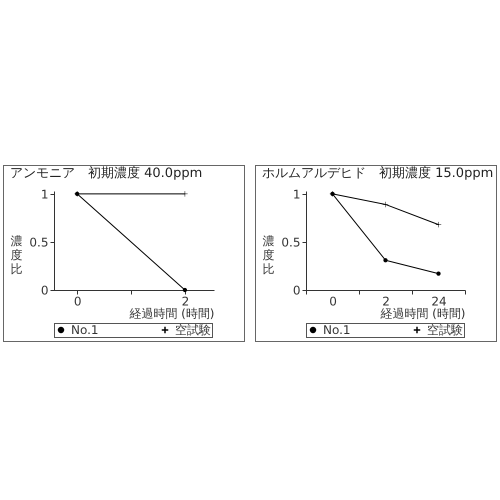 Image resolution: width=500 pixels, height=500 pixels. What do you see at coordinates (439, 301) in the screenshot?
I see `x-tick-label: 24` at bounding box center [439, 301].